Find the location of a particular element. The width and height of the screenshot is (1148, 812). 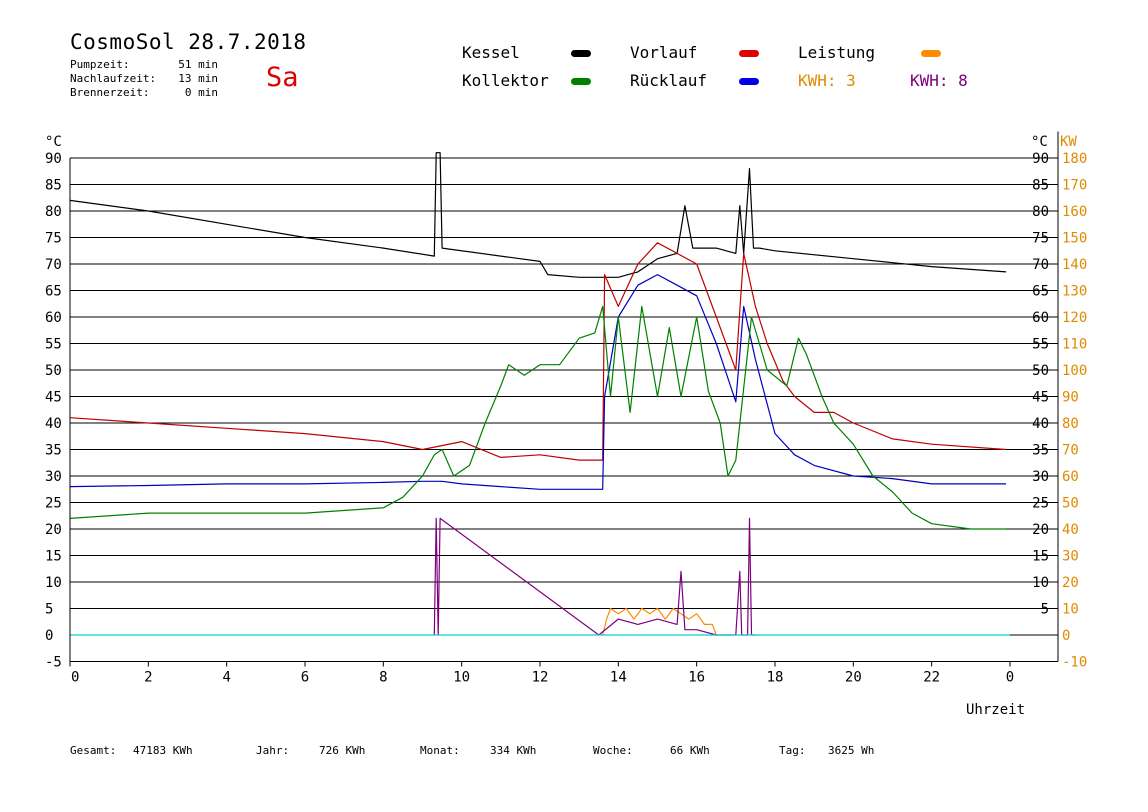

y-tick-kw: 30 is located at coordinates (1070, 557).